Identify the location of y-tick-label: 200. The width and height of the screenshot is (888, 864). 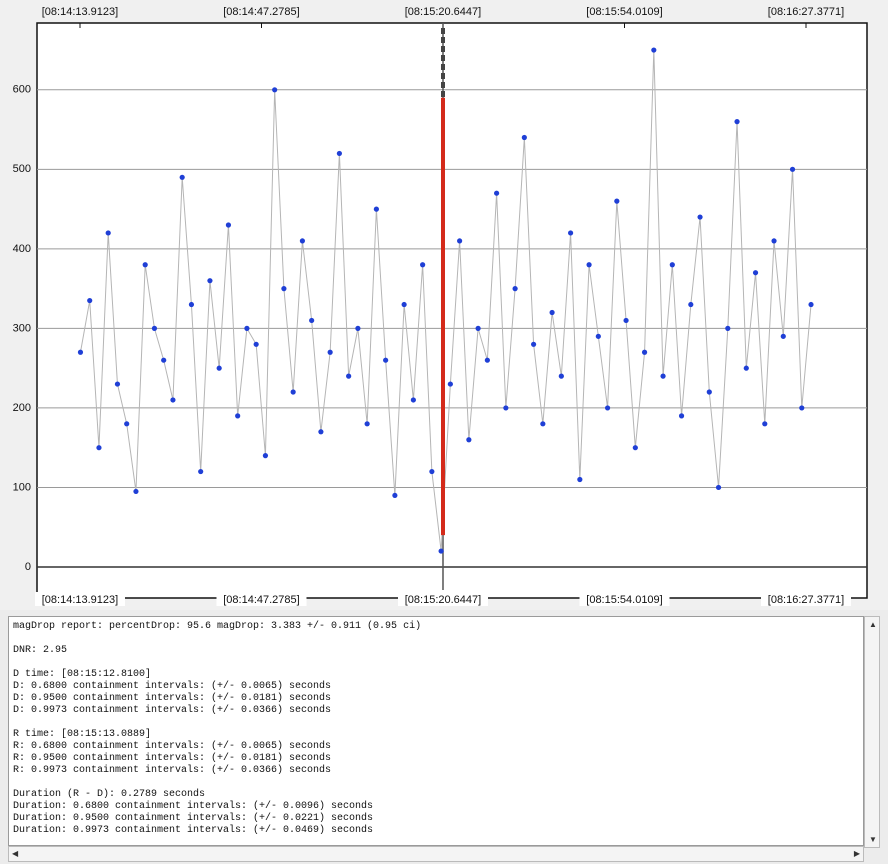
(22, 408).